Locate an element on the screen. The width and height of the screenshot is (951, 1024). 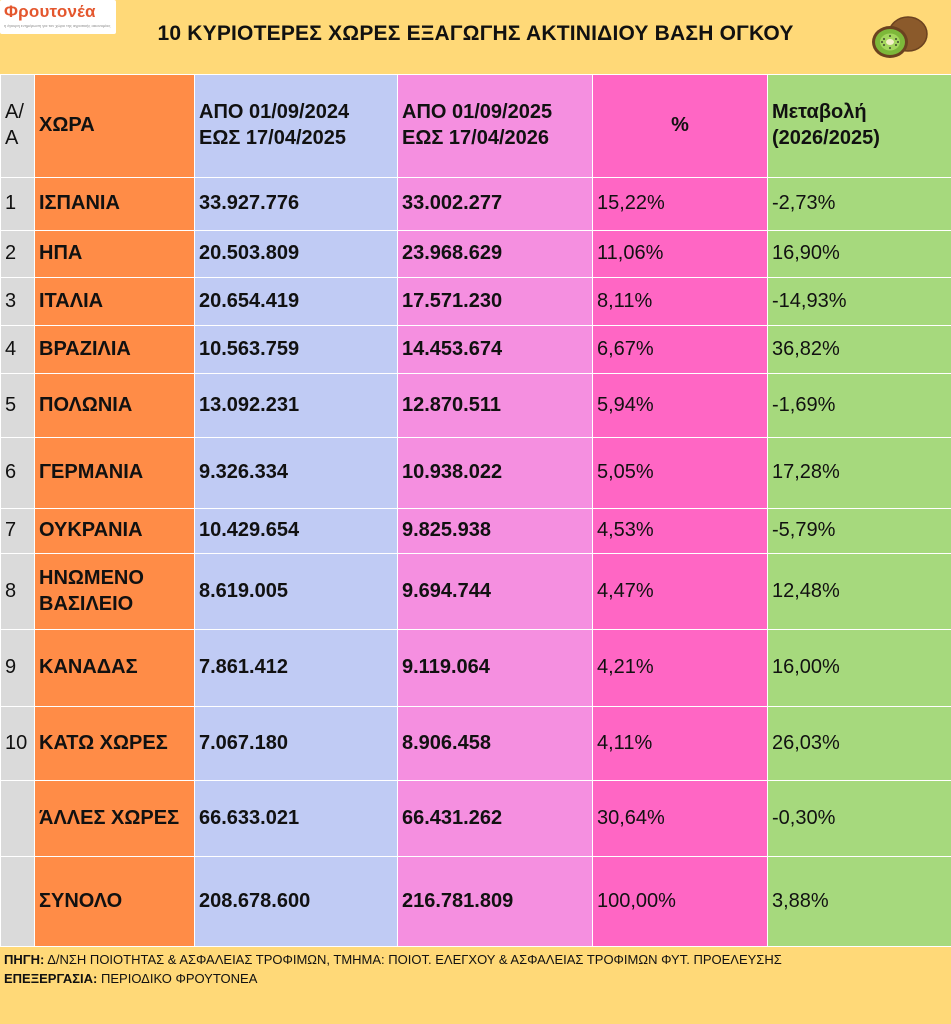
percent-cell: 8,11% is located at coordinates (680, 301).